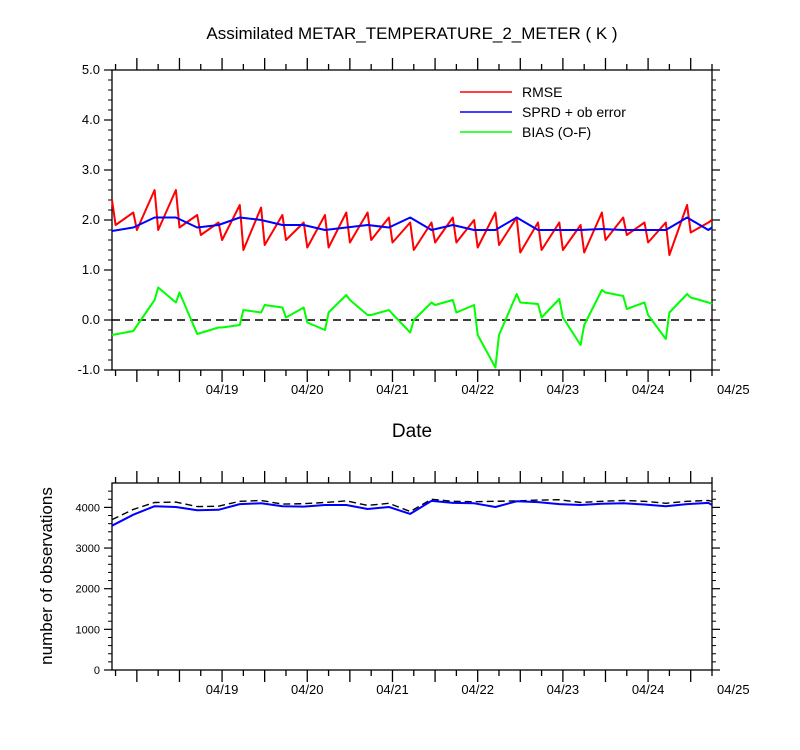 Image resolution: width=800 pixels, height=750 pixels. Describe the element at coordinates (88, 508) in the screenshot. I see `y-tick-label: 4000` at that location.